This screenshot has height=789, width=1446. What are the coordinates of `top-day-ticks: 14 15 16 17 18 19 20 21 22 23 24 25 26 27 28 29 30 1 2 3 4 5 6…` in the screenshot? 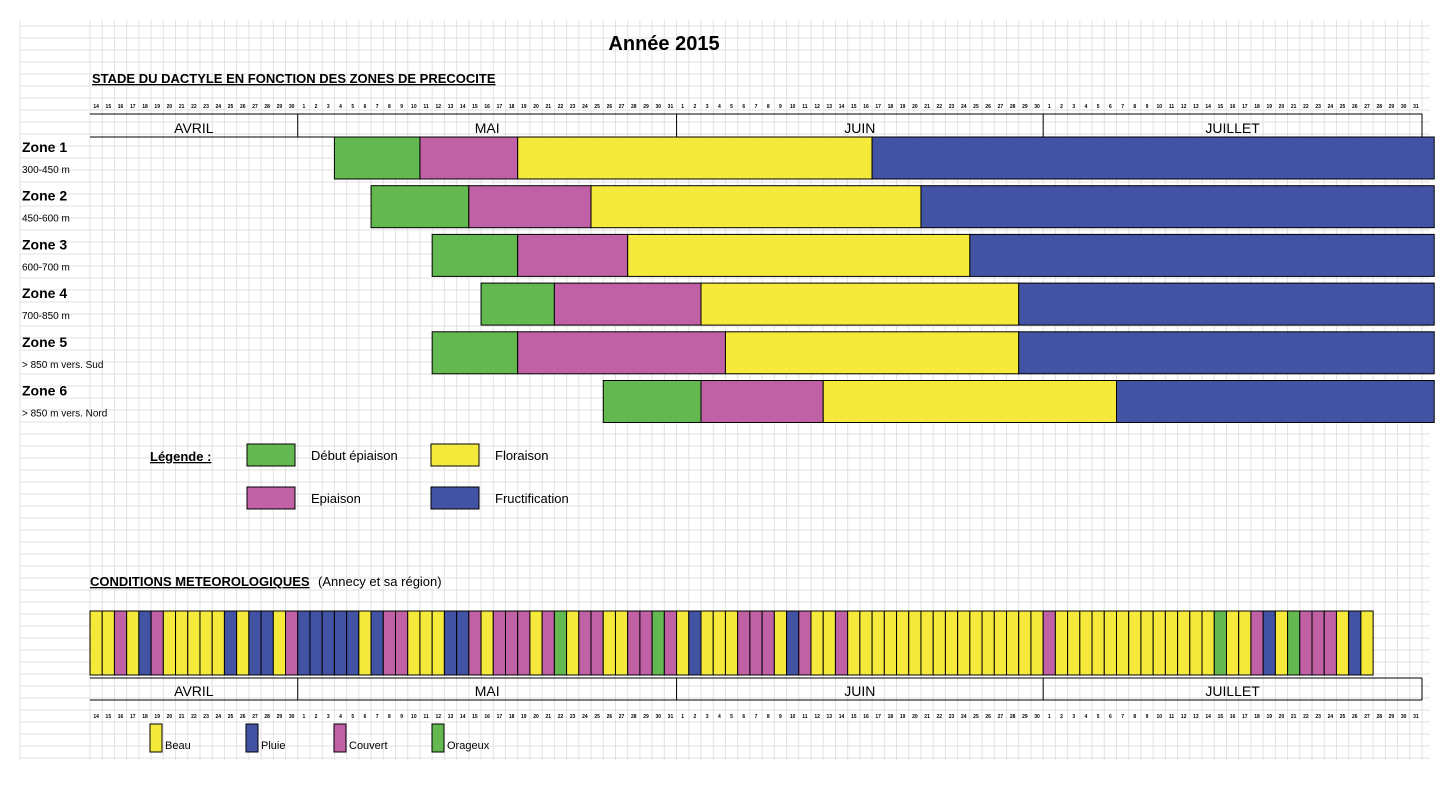 It's located at (756, 107).